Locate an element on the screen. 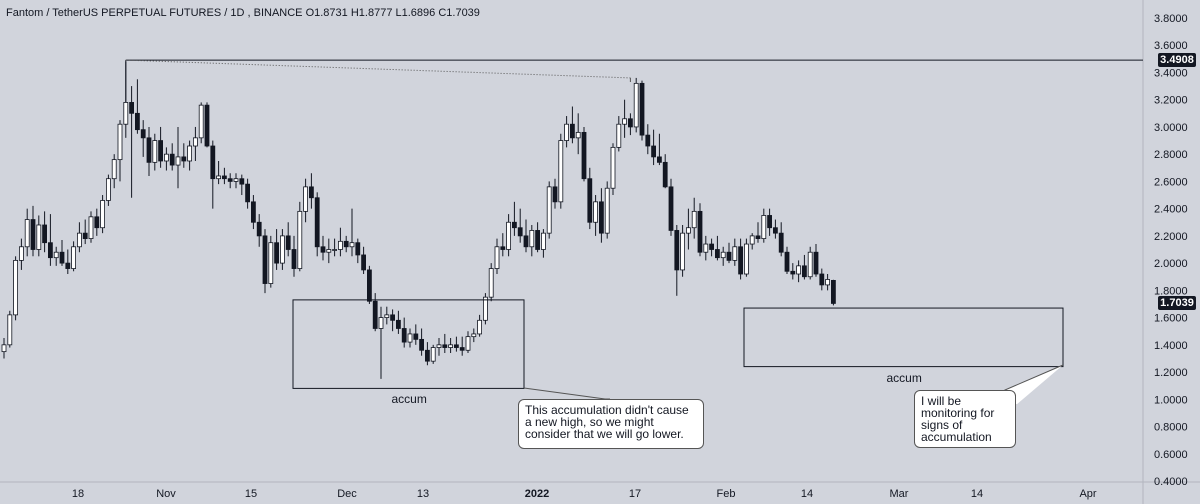 The width and height of the screenshot is (1200, 504). accum-label-1: accum is located at coordinates (409, 399).